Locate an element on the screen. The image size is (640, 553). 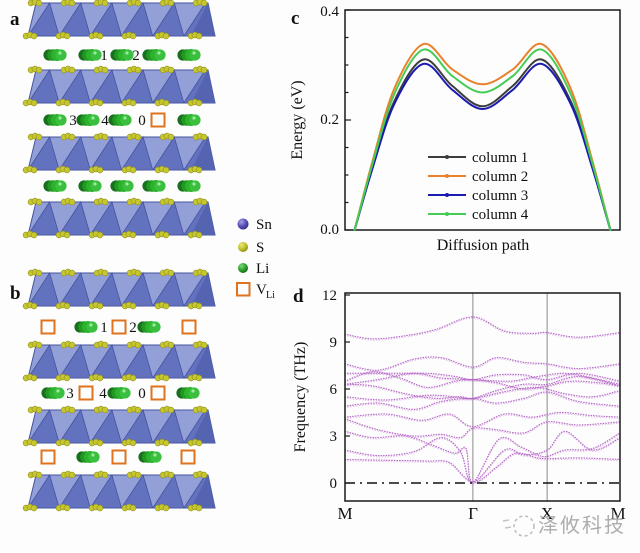
panel-b-structure: b 1 2 3 4 0 is located at coordinates (113, 390).